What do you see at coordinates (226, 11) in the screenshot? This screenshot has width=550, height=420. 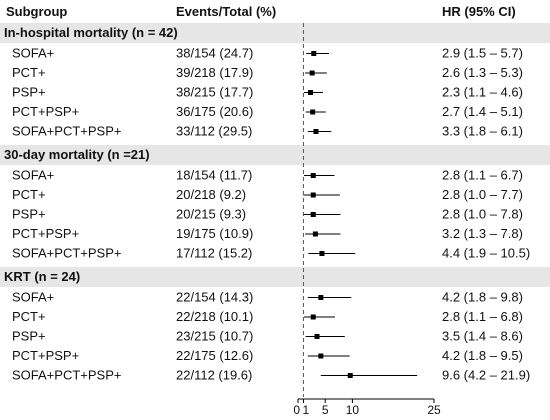 I see `events-column-header: Events/Total (%)` at bounding box center [226, 11].